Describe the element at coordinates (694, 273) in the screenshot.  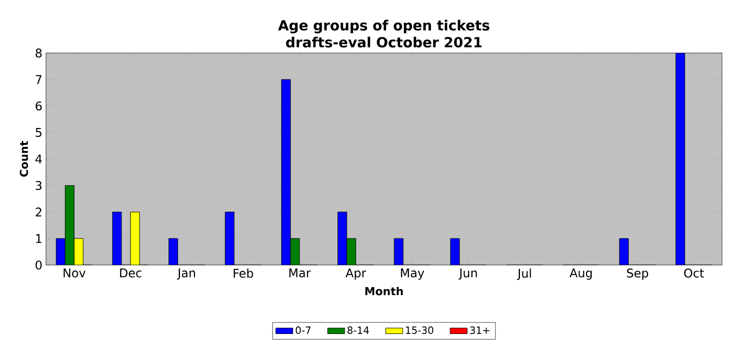
I see `x-tick-label: Oct` at that location.